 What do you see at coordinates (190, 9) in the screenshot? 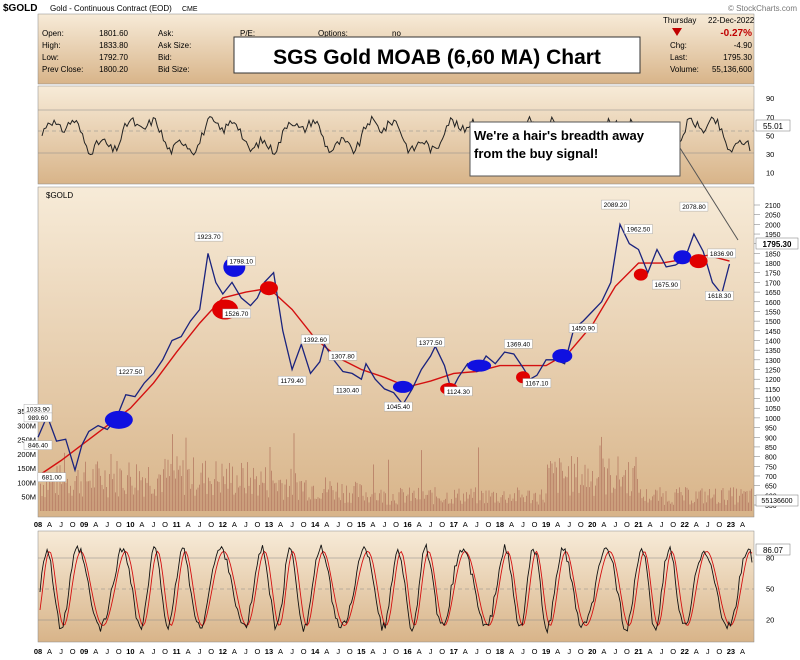
I see `exchange-label: CME` at bounding box center [190, 9].